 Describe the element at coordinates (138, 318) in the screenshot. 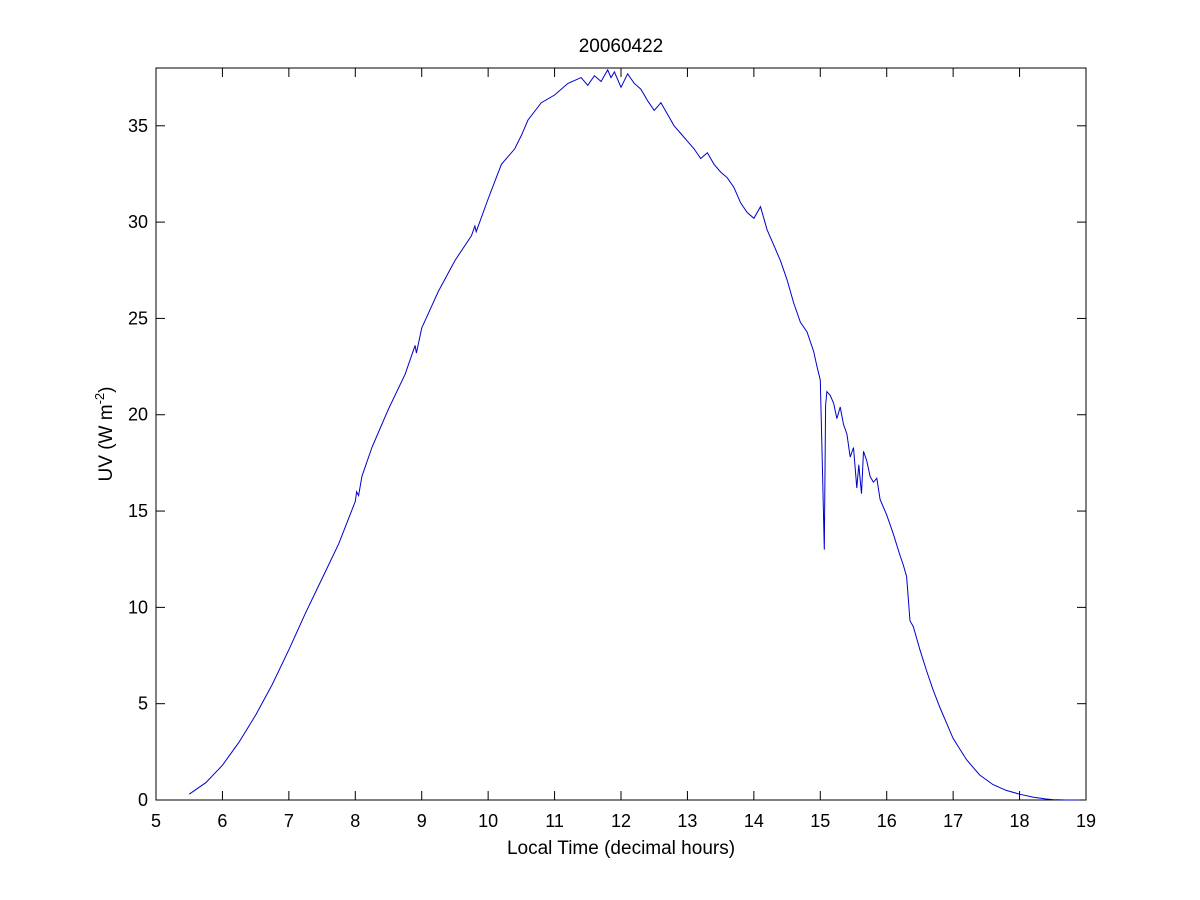

I see `y-tick-label: 25` at that location.